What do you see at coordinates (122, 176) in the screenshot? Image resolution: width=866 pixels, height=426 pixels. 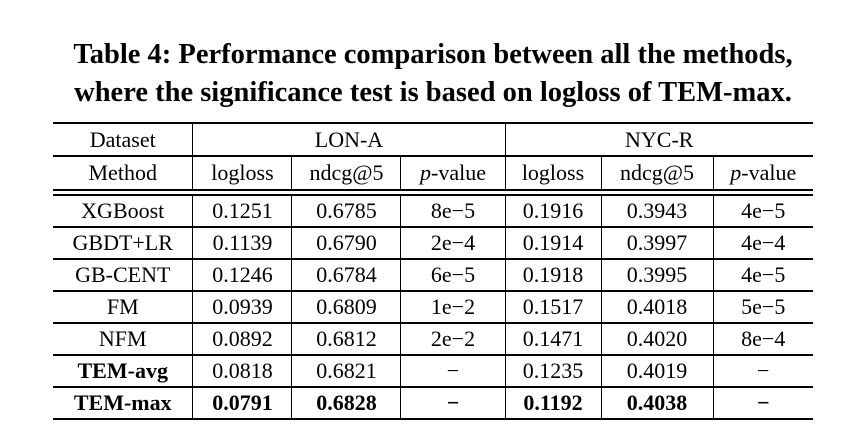 I see `method-header-cell: Method` at bounding box center [122, 176].